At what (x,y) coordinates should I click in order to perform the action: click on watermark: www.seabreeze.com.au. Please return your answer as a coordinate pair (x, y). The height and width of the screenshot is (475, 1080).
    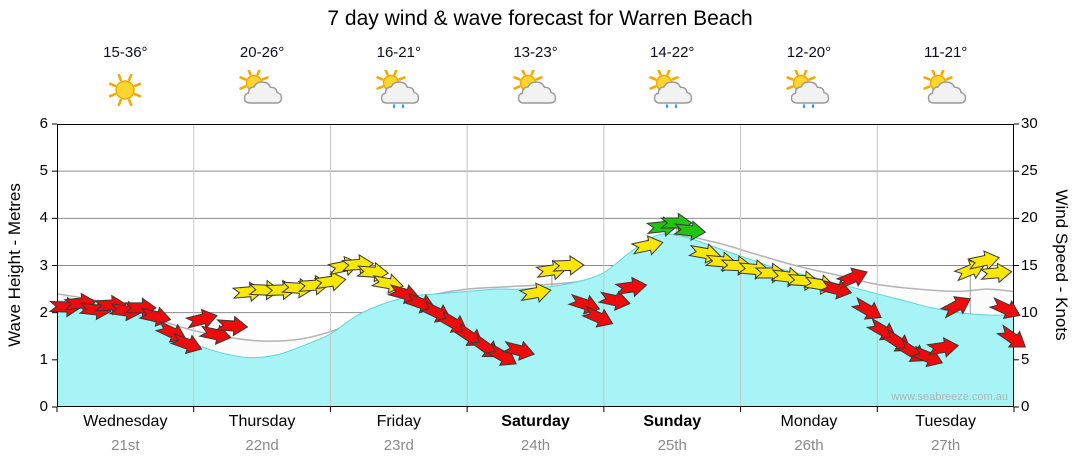
    Looking at the image, I should click on (949, 397).